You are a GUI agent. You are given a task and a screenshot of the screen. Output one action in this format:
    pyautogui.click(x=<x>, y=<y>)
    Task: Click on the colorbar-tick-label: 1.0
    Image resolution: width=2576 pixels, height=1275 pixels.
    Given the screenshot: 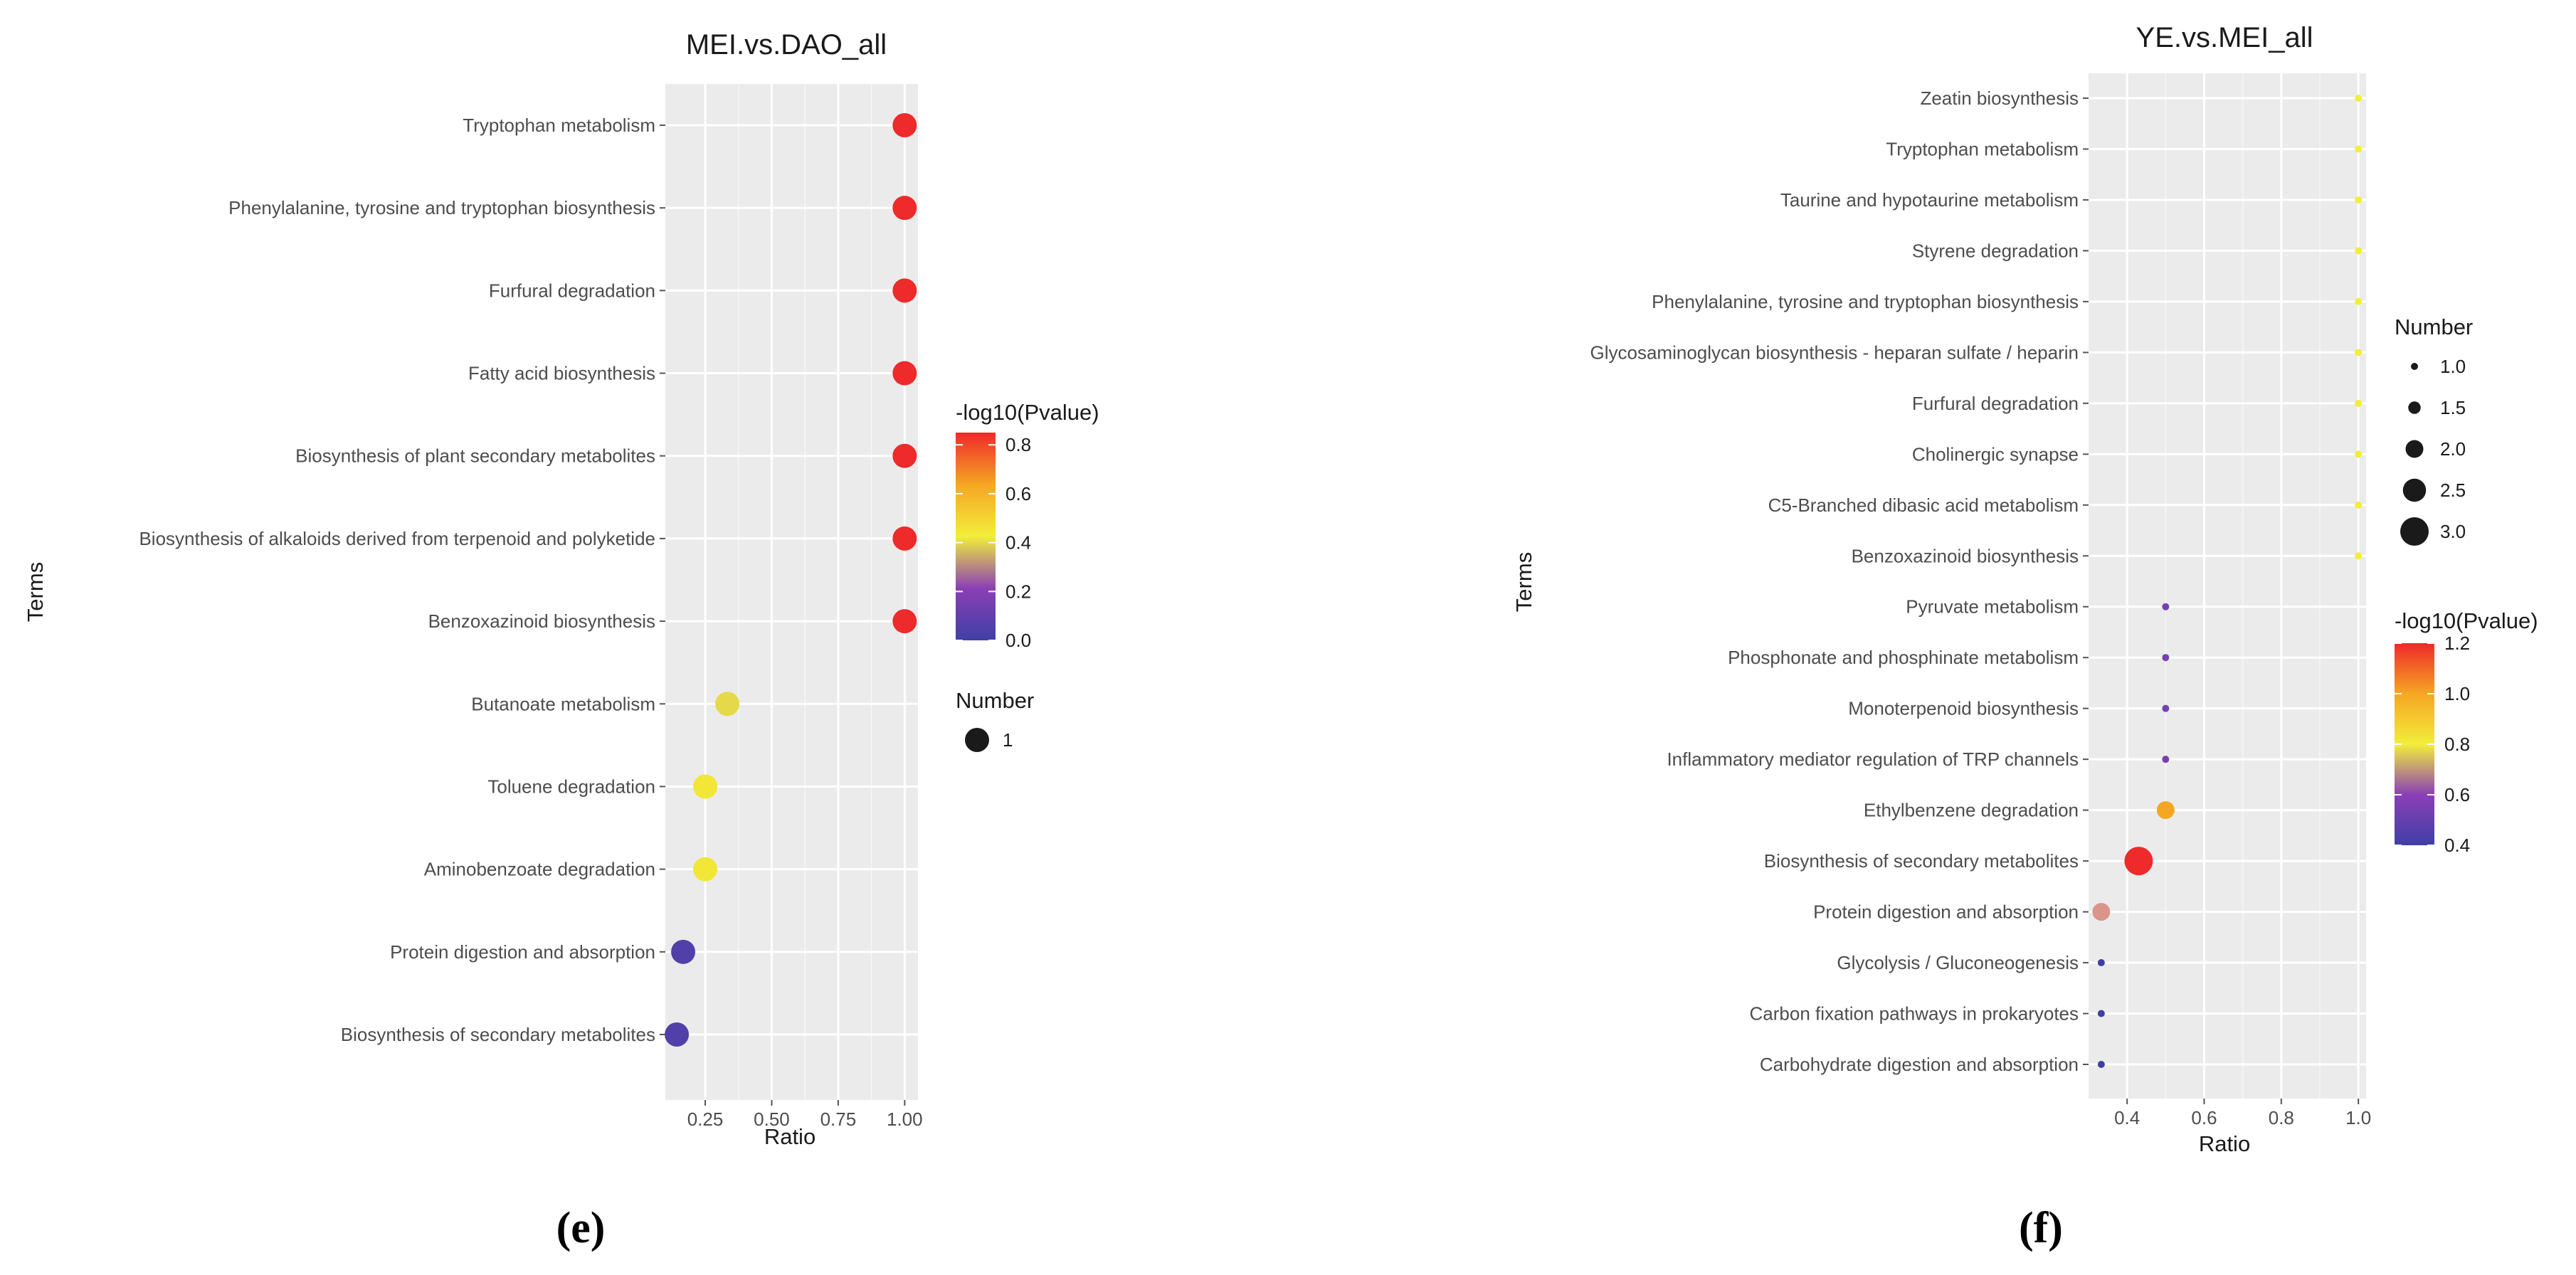 What is the action you would take?
    pyautogui.click(x=2457, y=693)
    